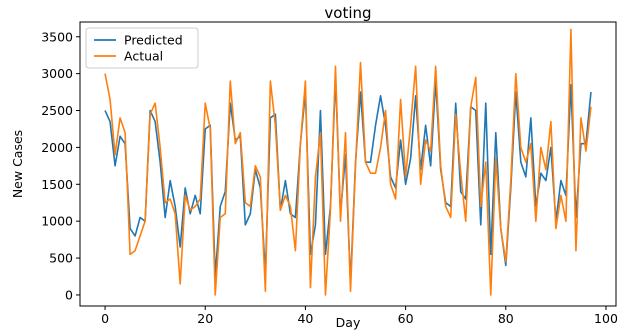  What do you see at coordinates (105, 318) in the screenshot?
I see `x-tick-label: 0` at bounding box center [105, 318].